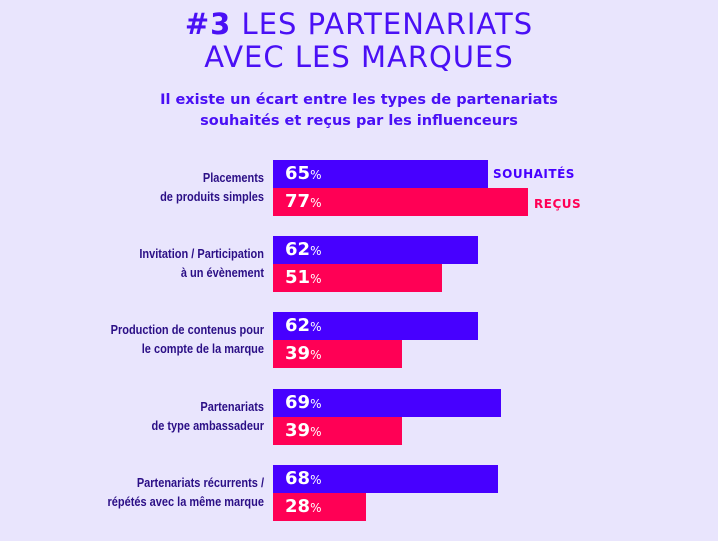 This screenshot has width=718, height=541. I want to click on data-label: 68%, so click(303, 479).